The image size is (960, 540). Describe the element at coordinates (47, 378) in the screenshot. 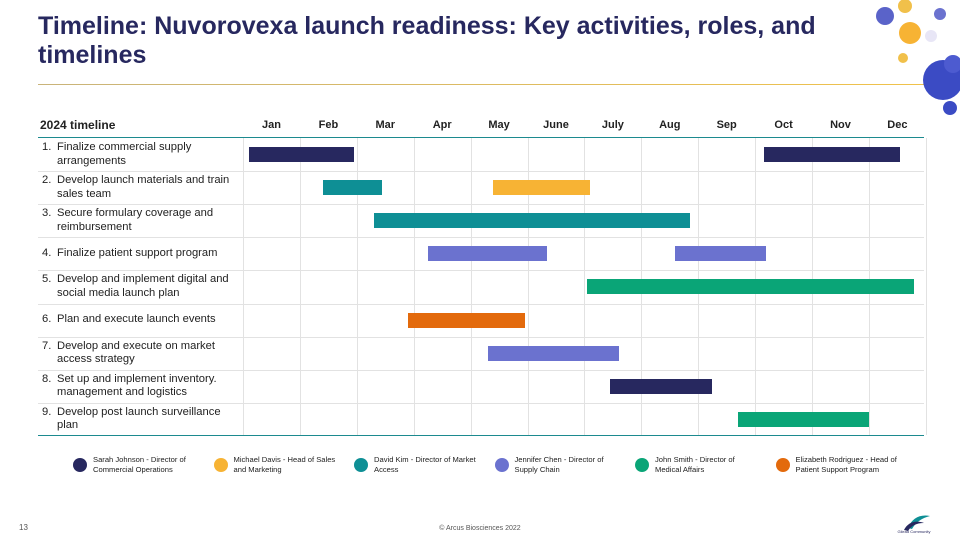

I see `task-number: 8.` at that location.